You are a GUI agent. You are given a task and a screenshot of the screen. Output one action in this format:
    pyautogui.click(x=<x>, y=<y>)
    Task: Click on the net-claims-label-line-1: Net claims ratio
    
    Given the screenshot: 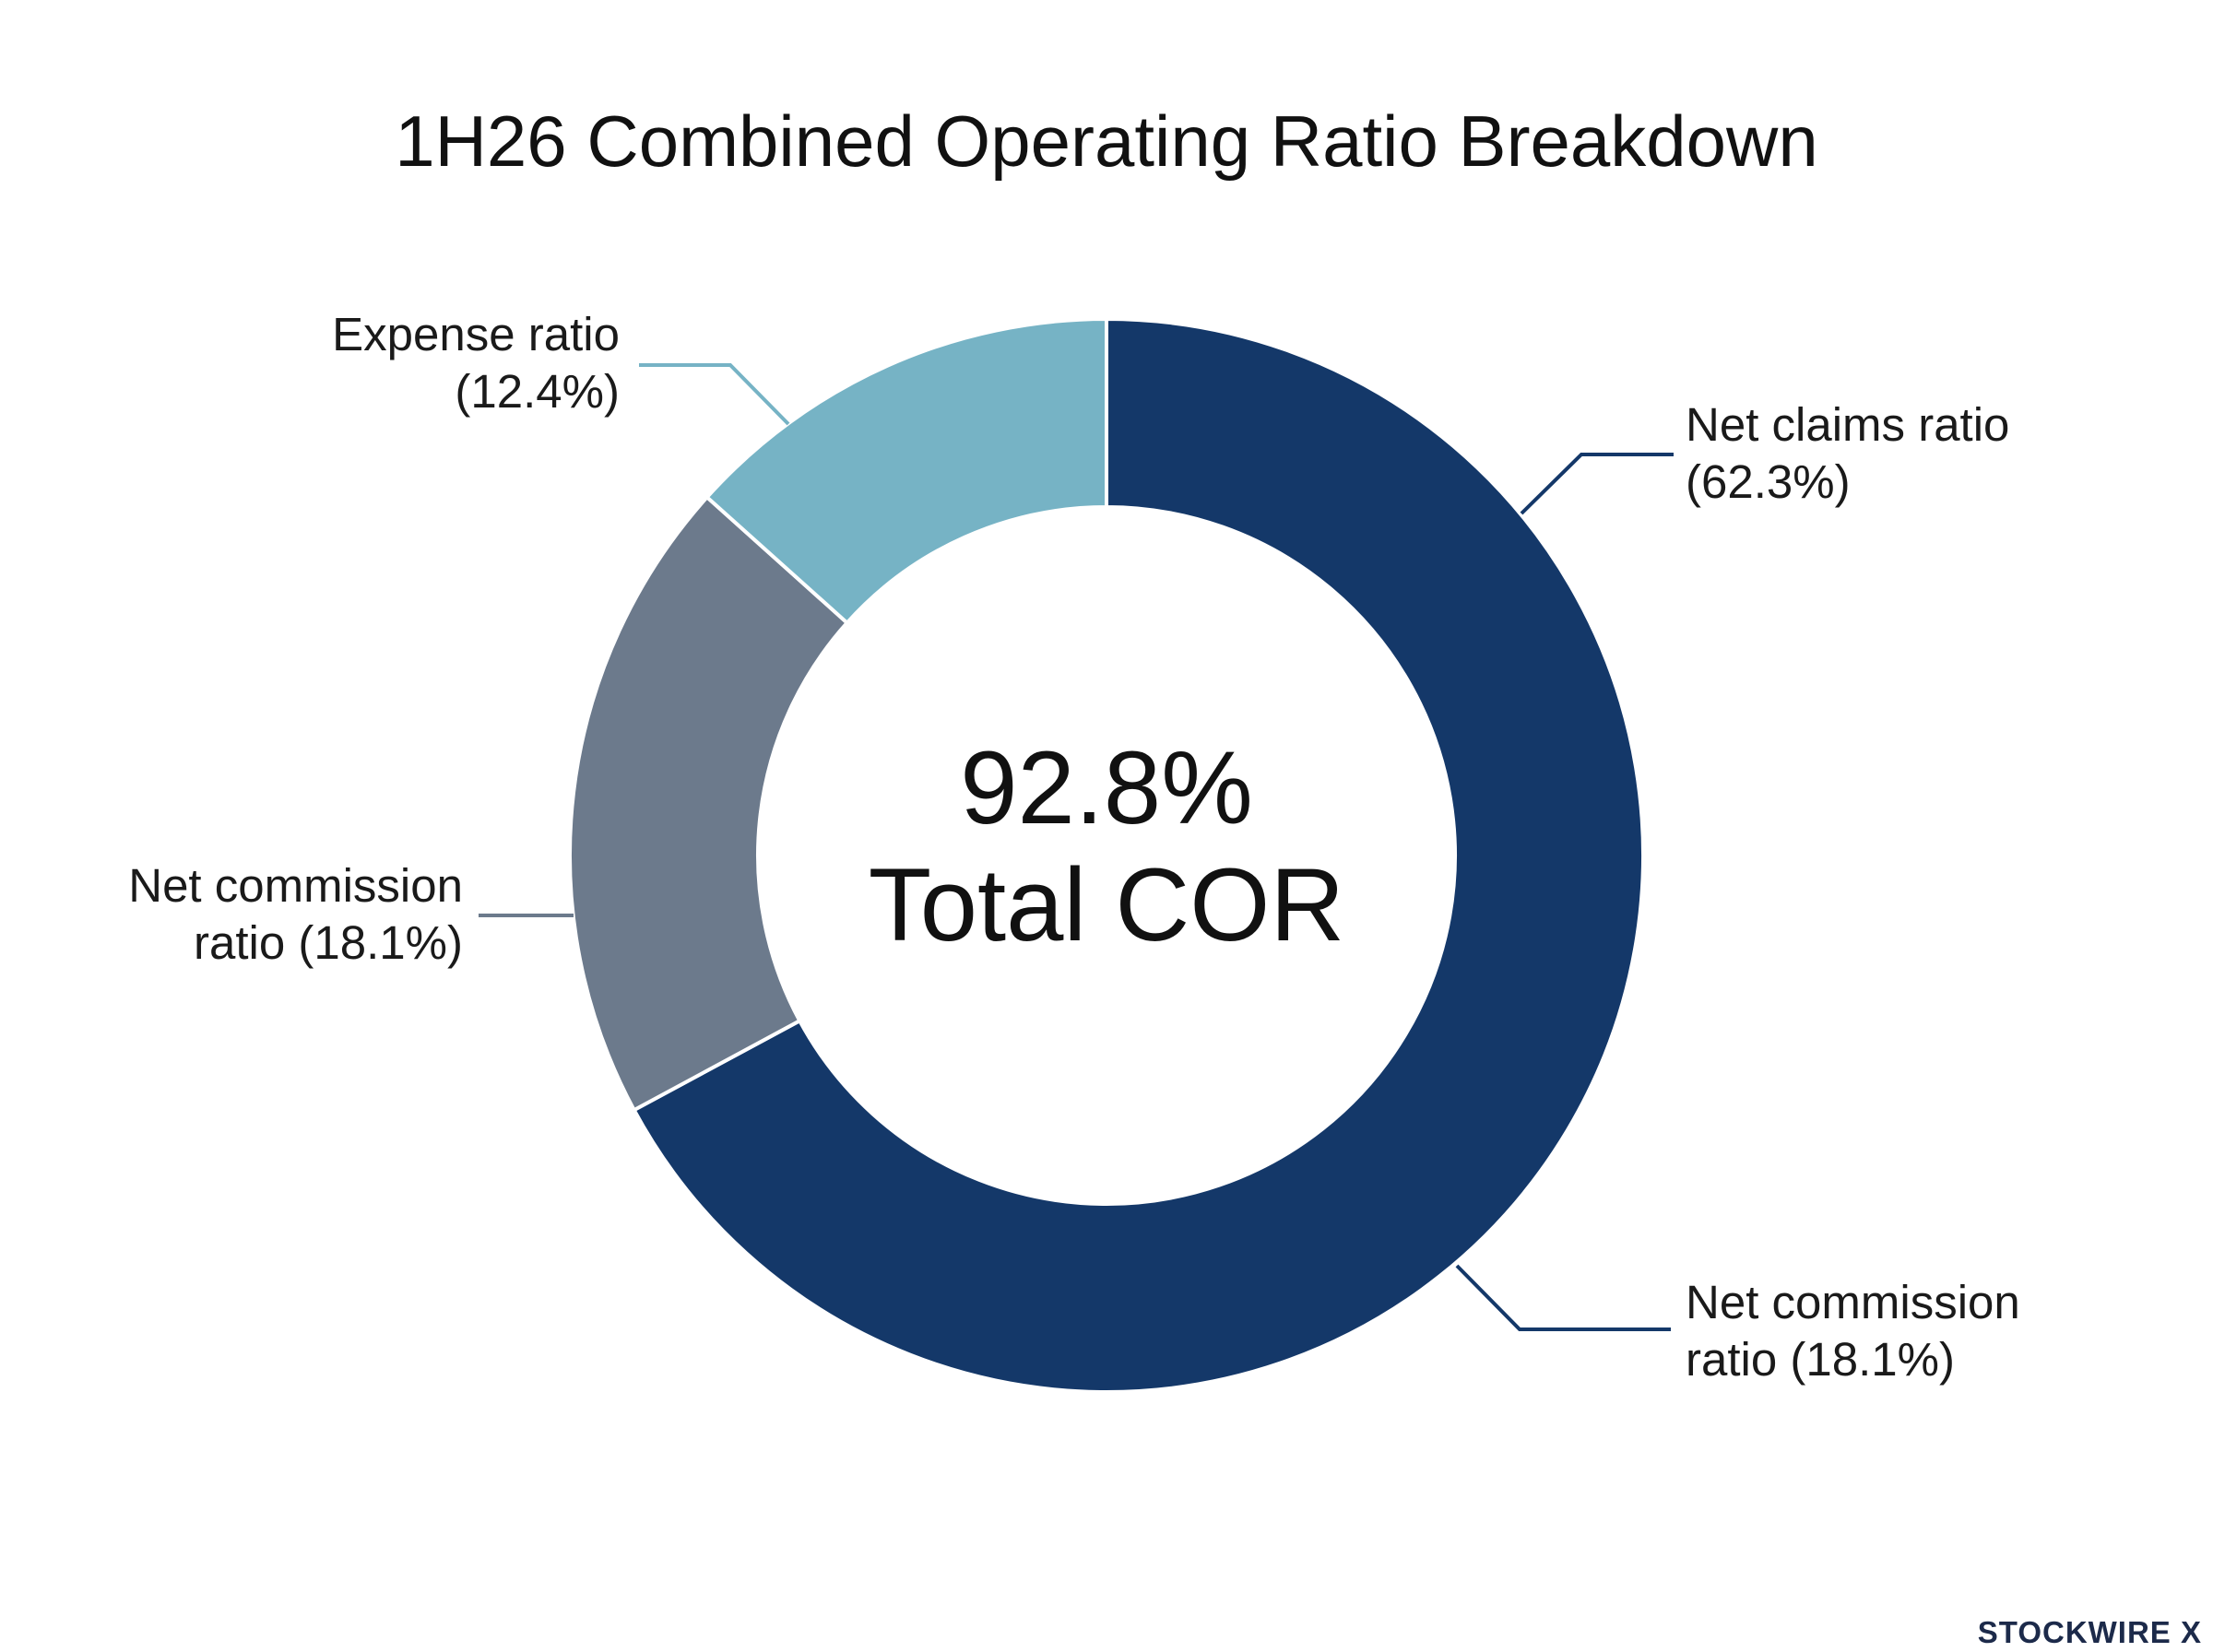 What is the action you would take?
    pyautogui.click(x=1847, y=424)
    